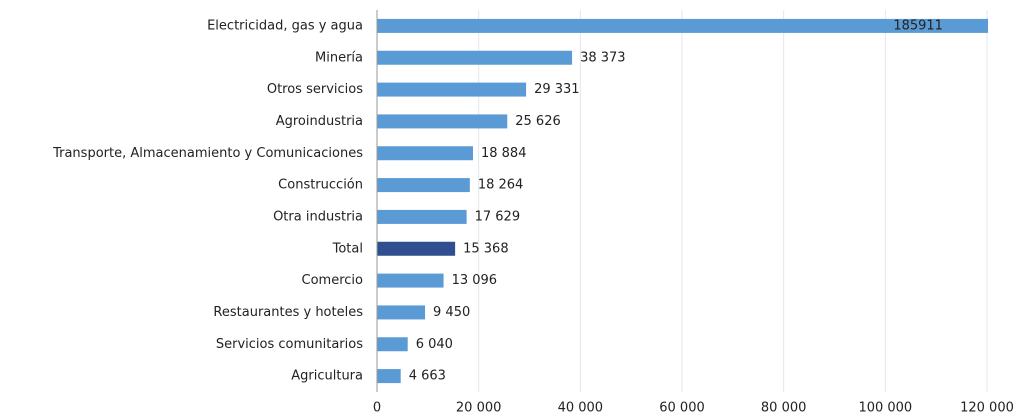 This screenshot has width=1019, height=419. Describe the element at coordinates (319, 121) in the screenshot. I see `y-tick-label: Agroindustria` at that location.